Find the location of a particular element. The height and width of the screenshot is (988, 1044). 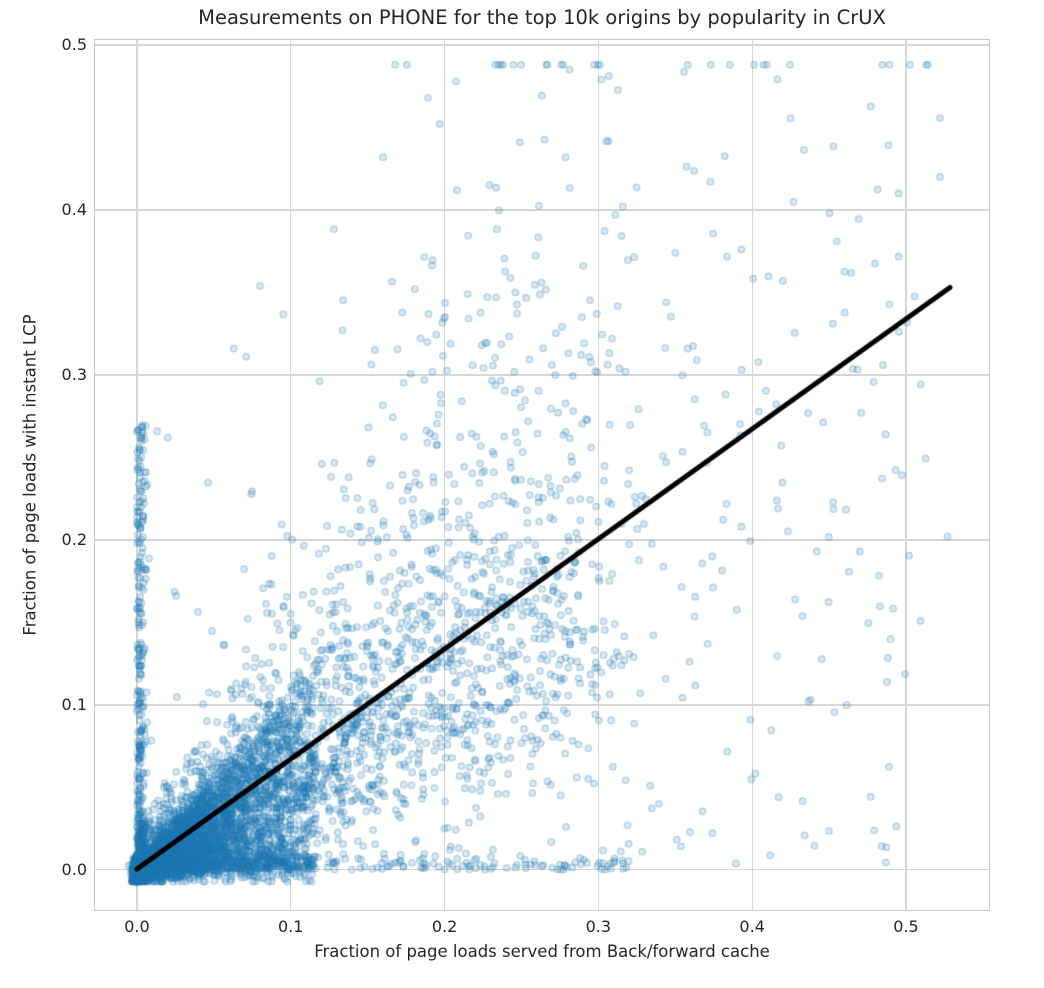

y-tick-label: 0.1 is located at coordinates (74, 704).